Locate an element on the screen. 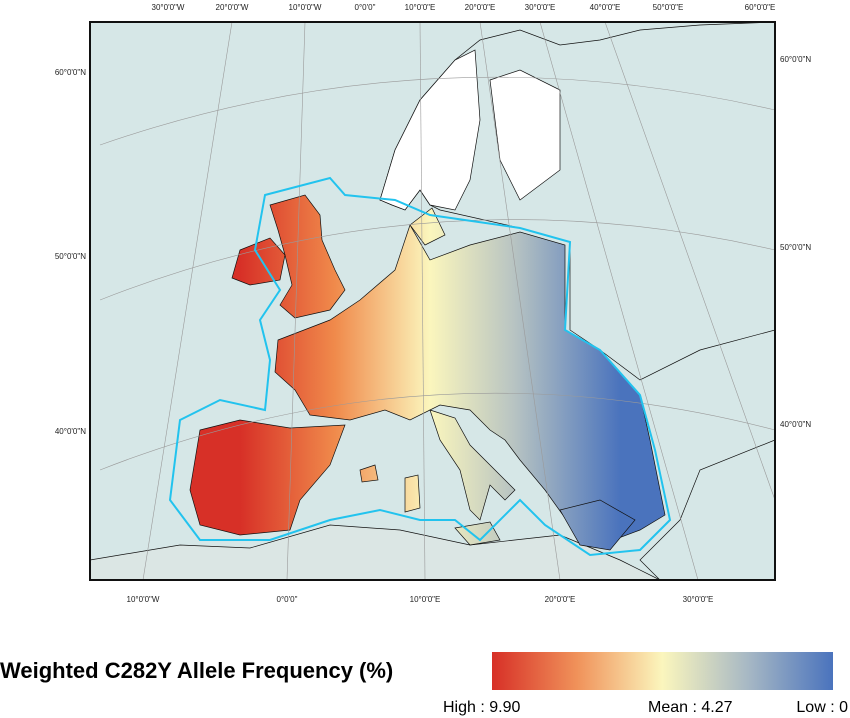 The width and height of the screenshot is (850, 718). left-coordinate-label: 50°0'0"N is located at coordinates (70, 256).